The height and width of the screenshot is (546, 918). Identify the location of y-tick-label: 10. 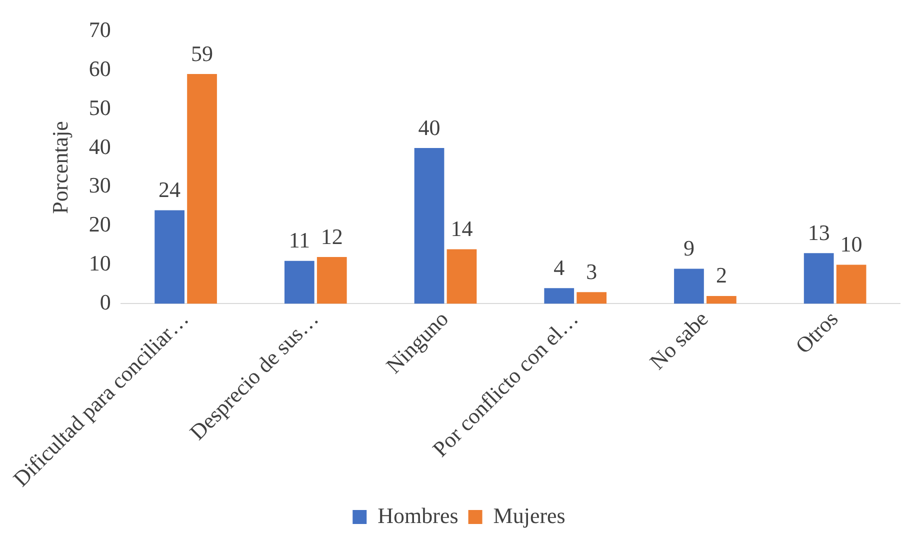
(99, 263).